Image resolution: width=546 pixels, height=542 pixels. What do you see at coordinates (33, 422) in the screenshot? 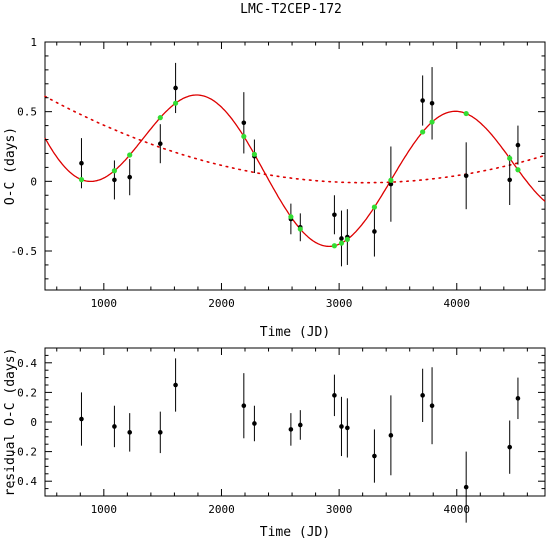
I see `bottom-y-tick-label: 0` at bounding box center [33, 422].